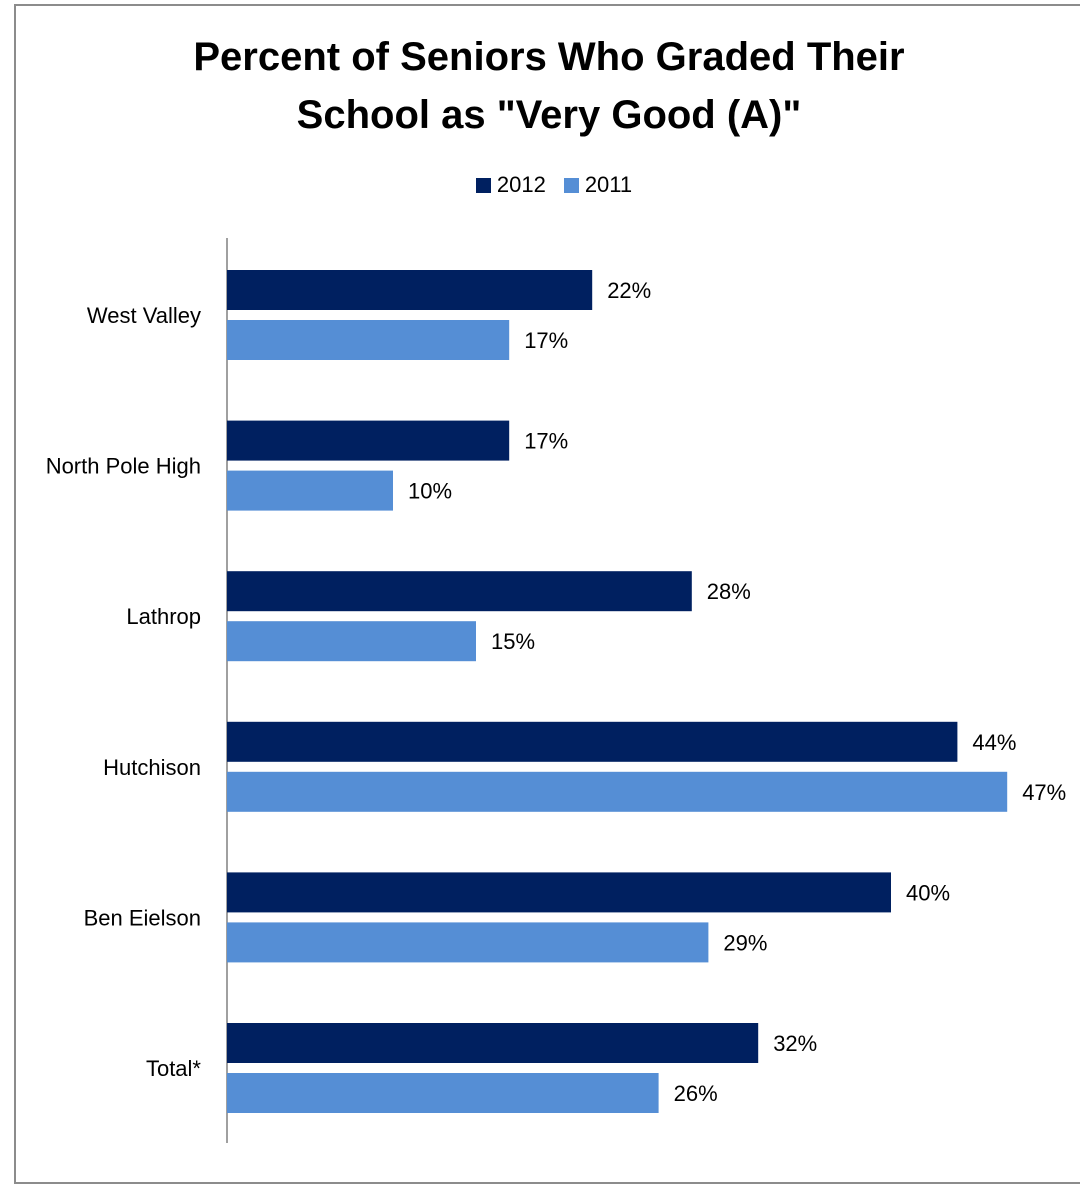  I want to click on chart-legend: 2012 2011, so click(540, 185).